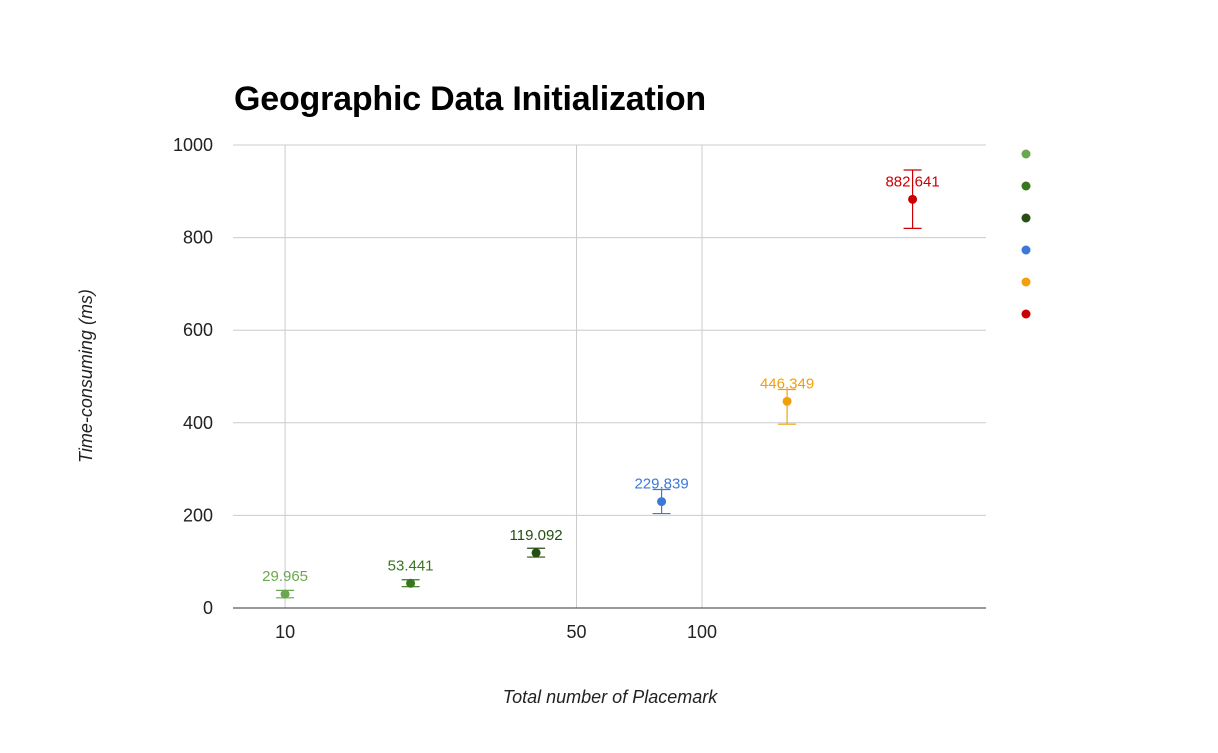 Image resolution: width=1218 pixels, height=753 pixels. What do you see at coordinates (285, 632) in the screenshot?
I see `x-tick-label-10: 10` at bounding box center [285, 632].